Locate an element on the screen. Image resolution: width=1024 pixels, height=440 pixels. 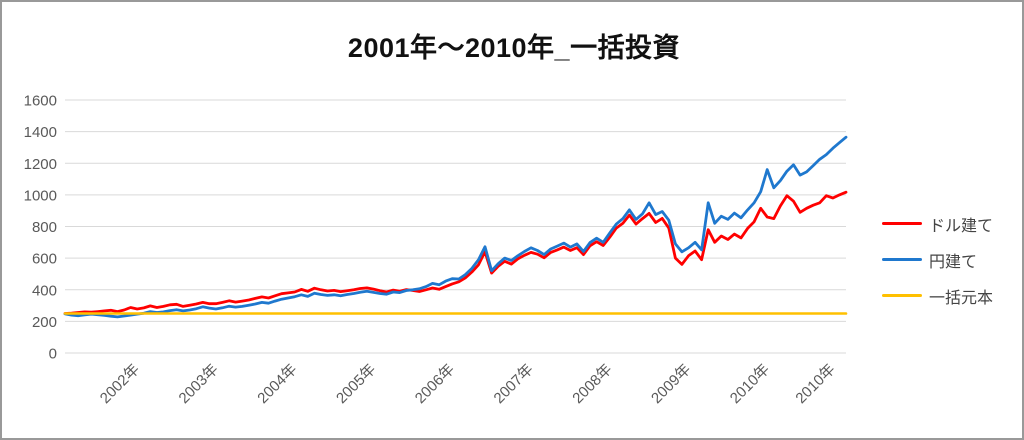
legend-item-principal: 一括元本 is located at coordinates (938, 296).